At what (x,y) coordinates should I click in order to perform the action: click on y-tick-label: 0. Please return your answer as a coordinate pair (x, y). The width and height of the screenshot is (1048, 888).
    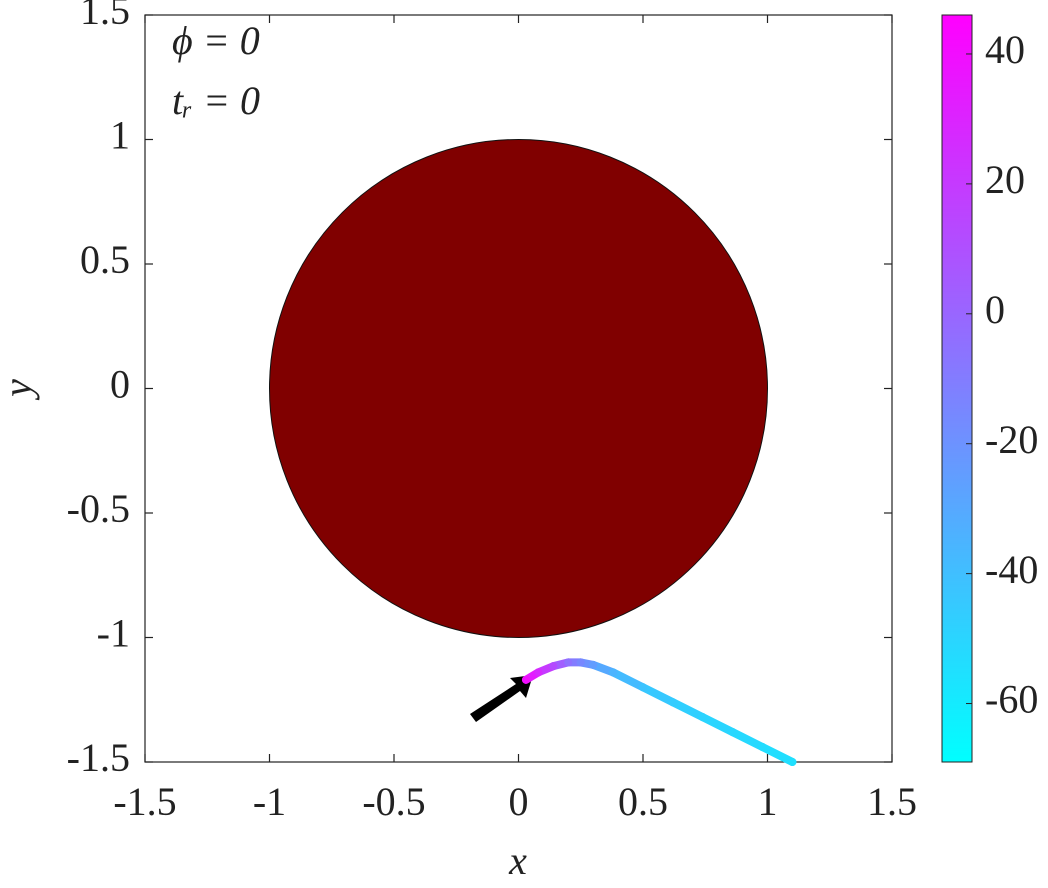
    Looking at the image, I should click on (120, 384).